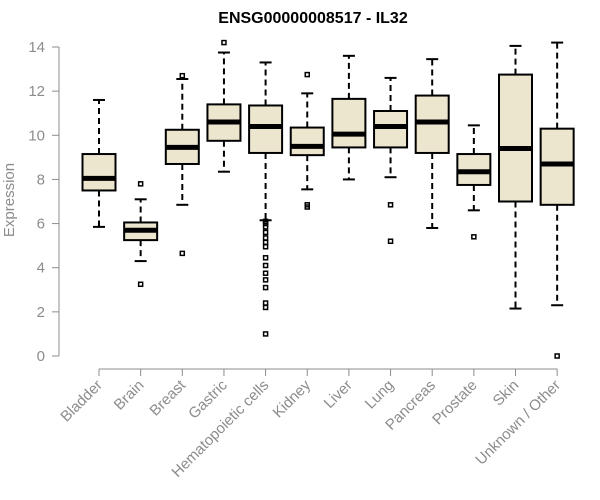 This screenshot has width=600, height=500. What do you see at coordinates (44, 202) in the screenshot?
I see `y-axis: 0 2 4 6 8 10 12 14` at bounding box center [44, 202].